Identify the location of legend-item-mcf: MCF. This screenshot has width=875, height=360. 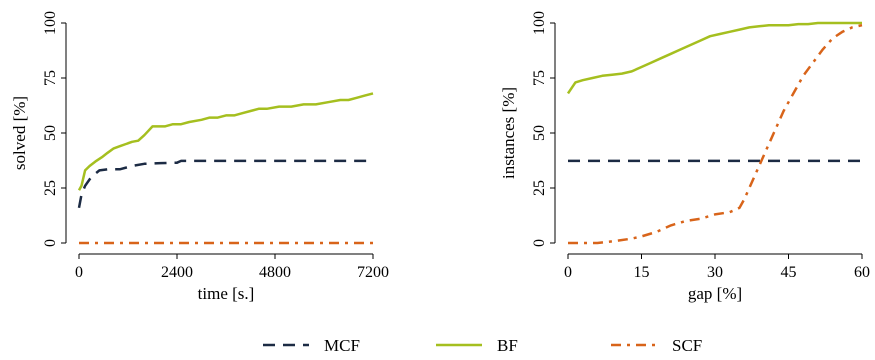
(311, 345).